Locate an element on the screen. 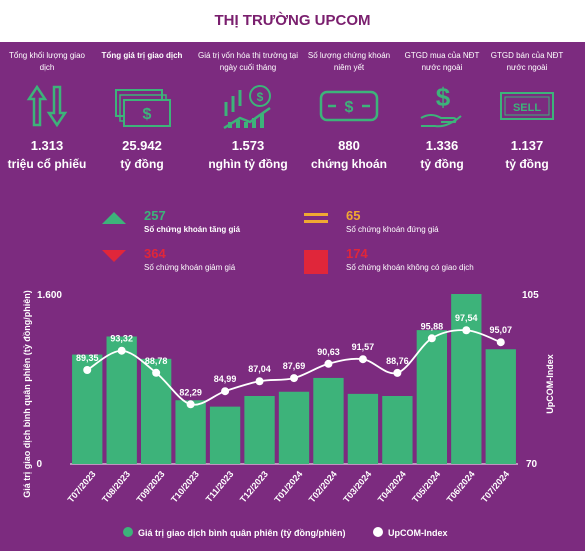 This screenshot has height=551, width=585. kpi-label: Số lượng chứng khoán niêm yết is located at coordinates (349, 61).